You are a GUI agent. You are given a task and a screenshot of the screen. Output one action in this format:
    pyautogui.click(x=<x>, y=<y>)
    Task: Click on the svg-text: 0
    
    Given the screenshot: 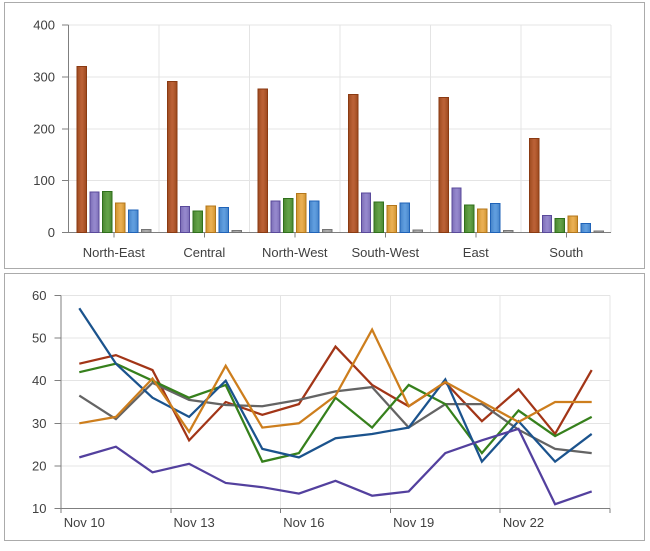 What is the action you would take?
    pyautogui.click(x=51, y=232)
    